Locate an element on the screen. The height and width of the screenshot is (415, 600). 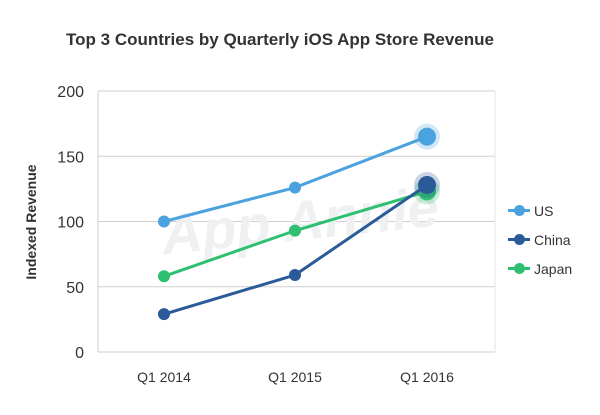
x-tick-label: Q1 2014 is located at coordinates (164, 377).